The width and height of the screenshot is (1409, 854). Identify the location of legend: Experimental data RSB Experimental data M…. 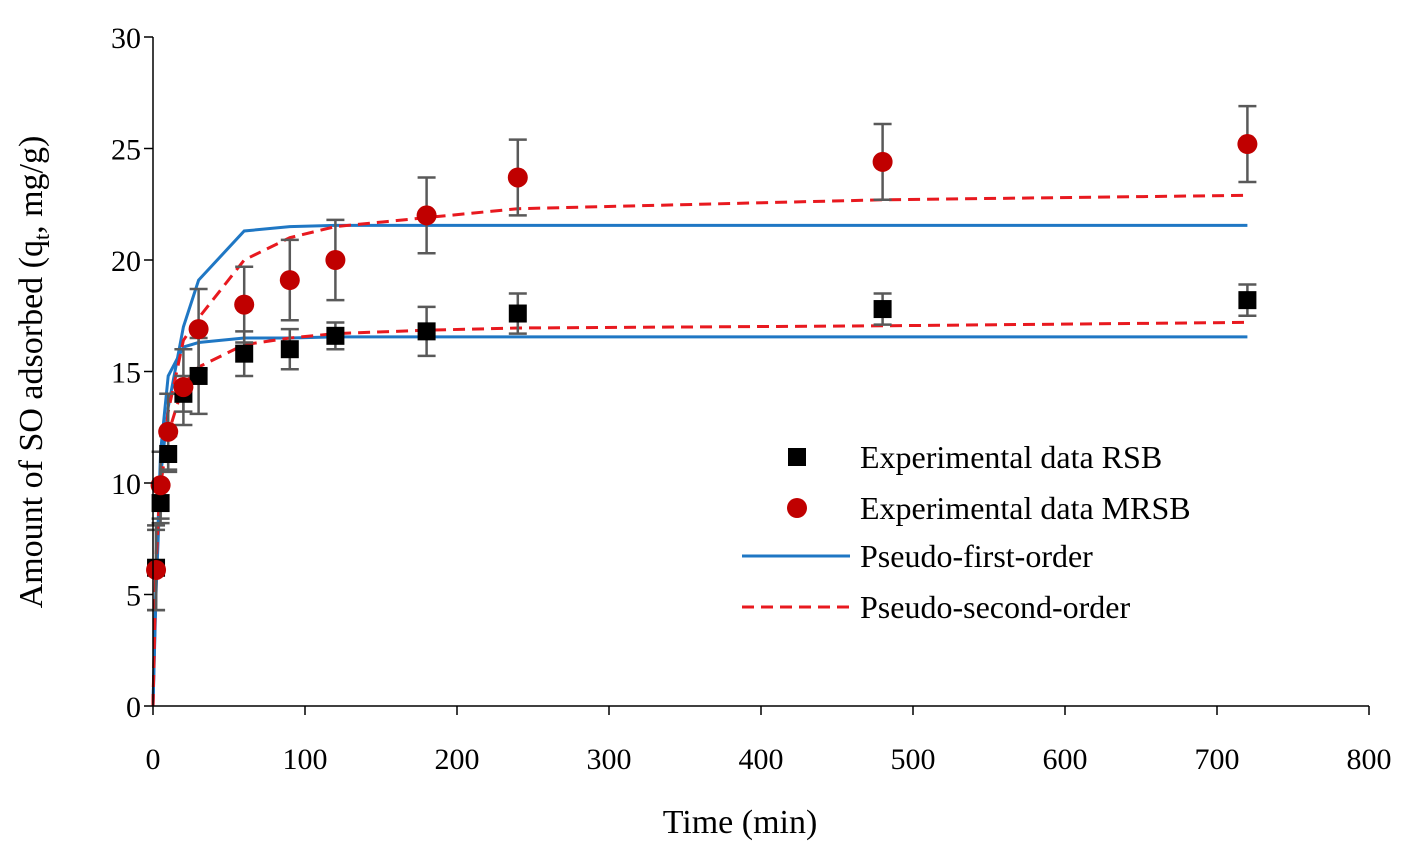
(966, 532).